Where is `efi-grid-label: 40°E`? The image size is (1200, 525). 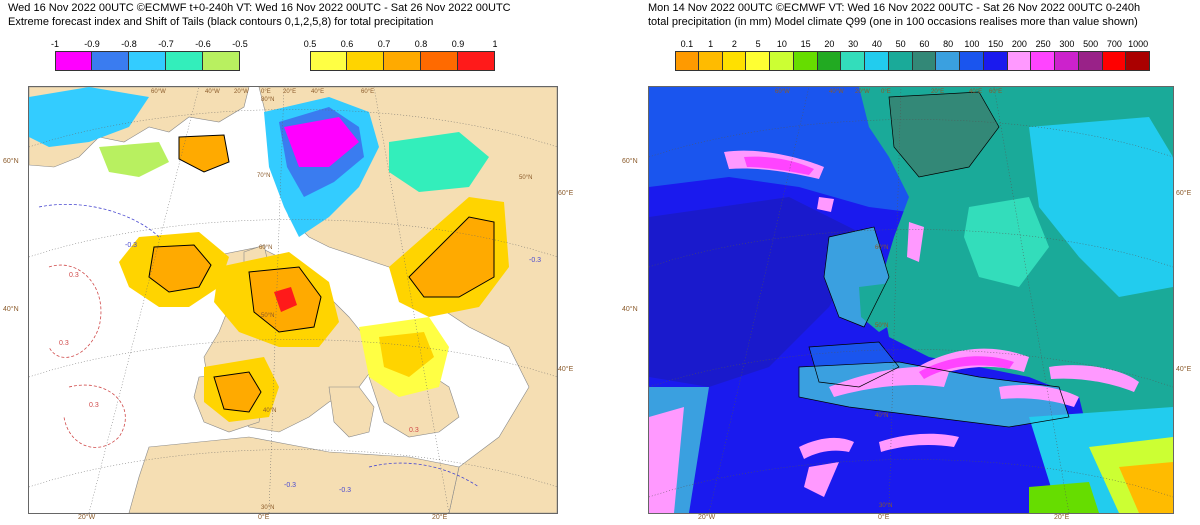
efi-grid-label: 40°E is located at coordinates (317, 92).